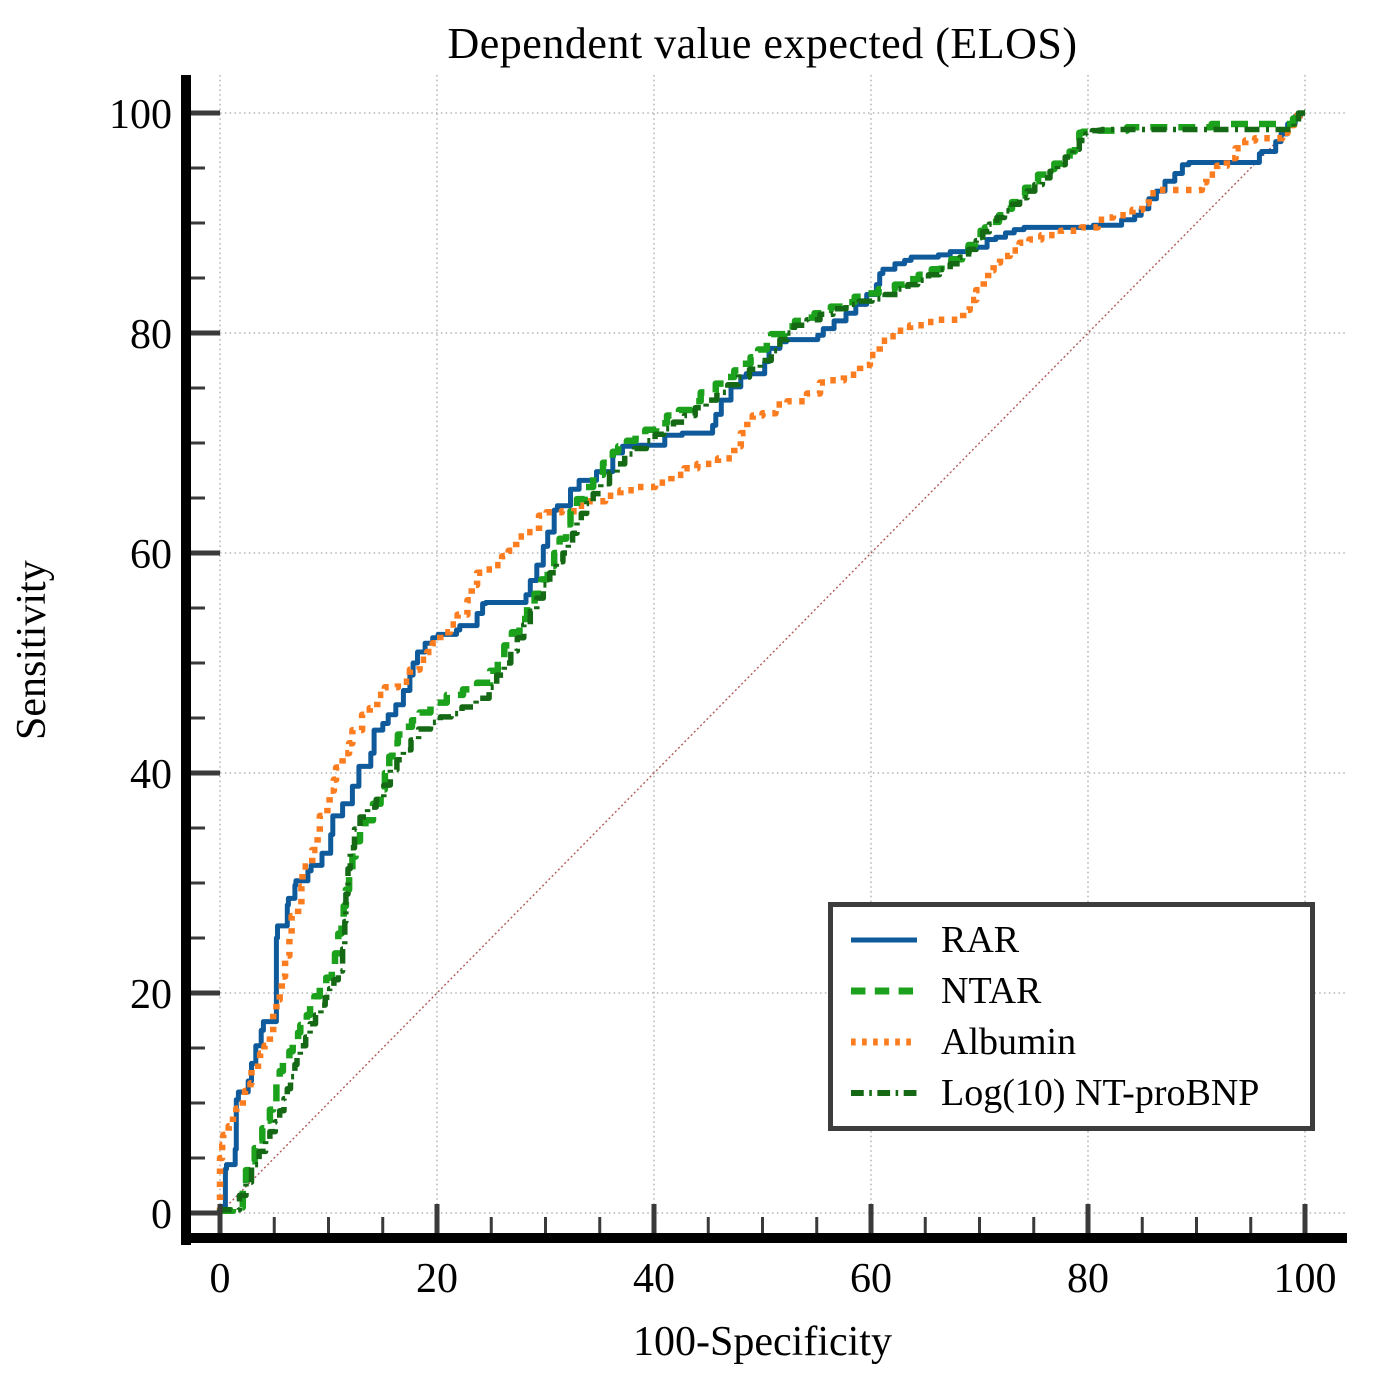 The height and width of the screenshot is (1391, 1375). I want to click on legend-label-log10-ntprobnp: Log(10) NT-proBNP, so click(1100, 1092).